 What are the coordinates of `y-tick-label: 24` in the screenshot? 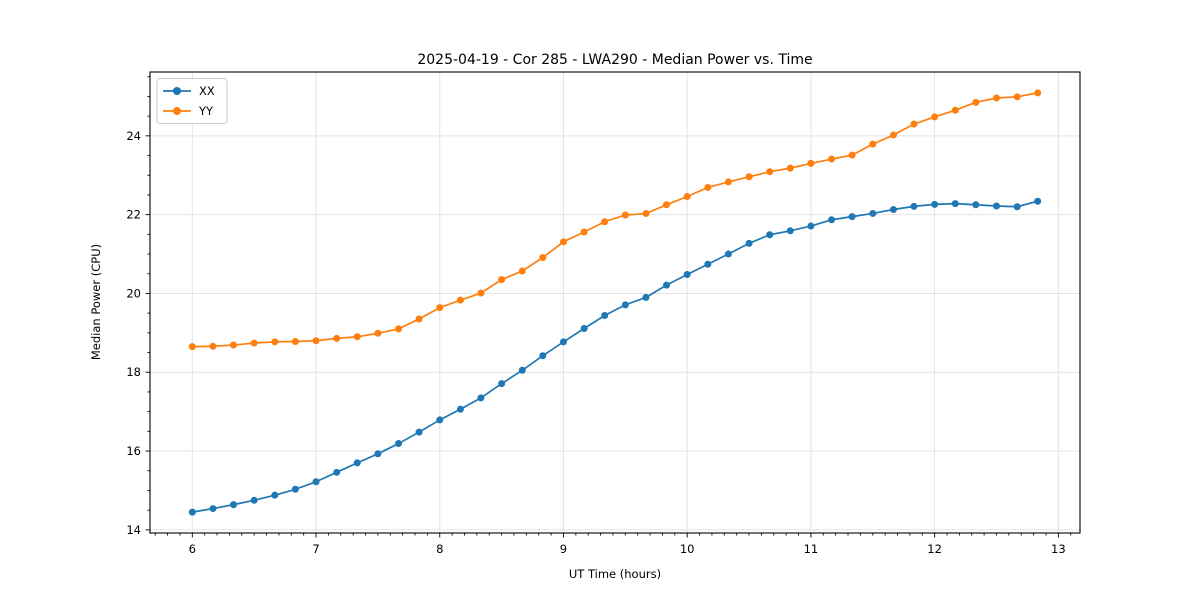 It's located at (133, 136).